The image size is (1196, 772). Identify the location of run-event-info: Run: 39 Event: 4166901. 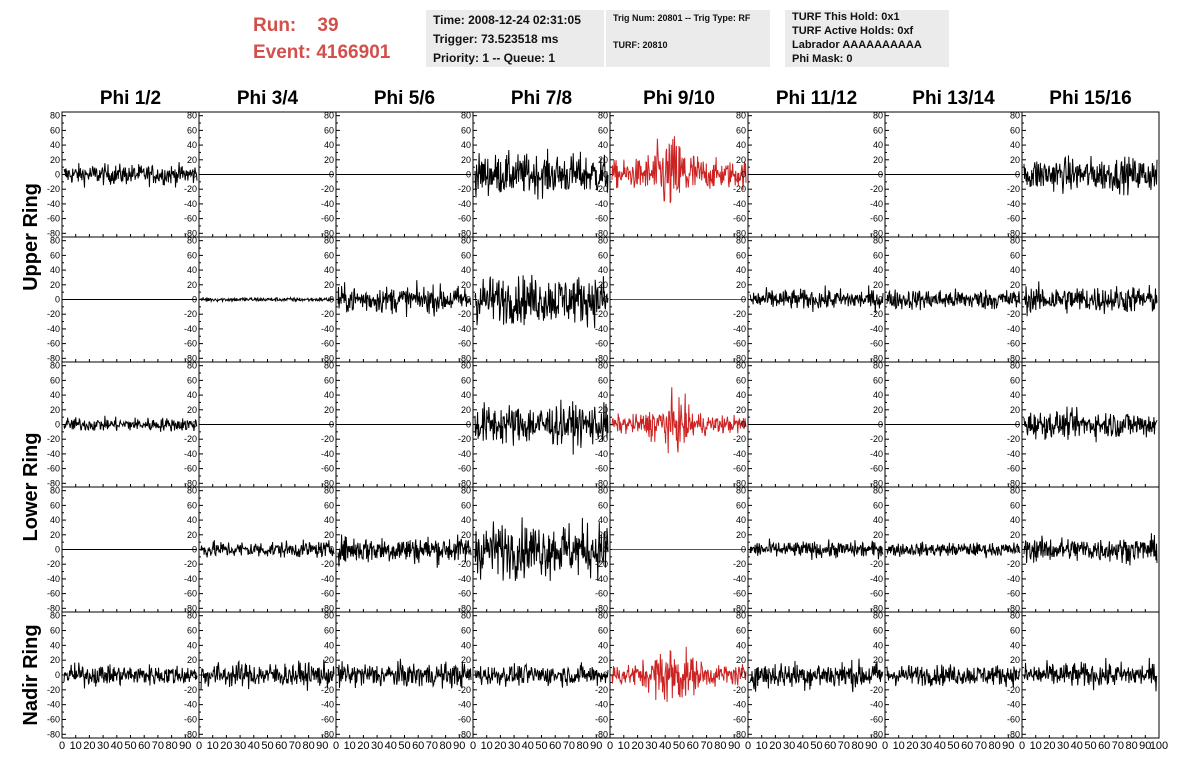
(321, 39).